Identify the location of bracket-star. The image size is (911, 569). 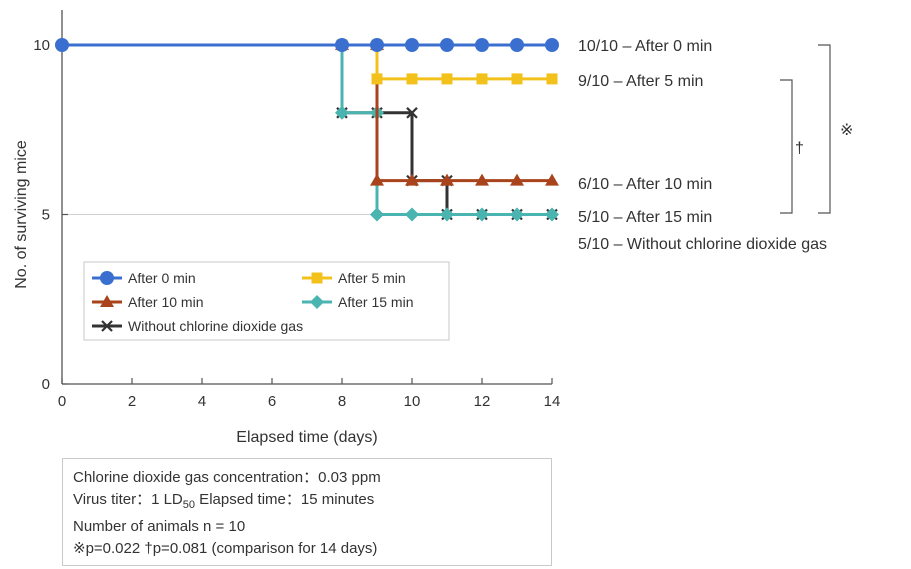
(824, 129).